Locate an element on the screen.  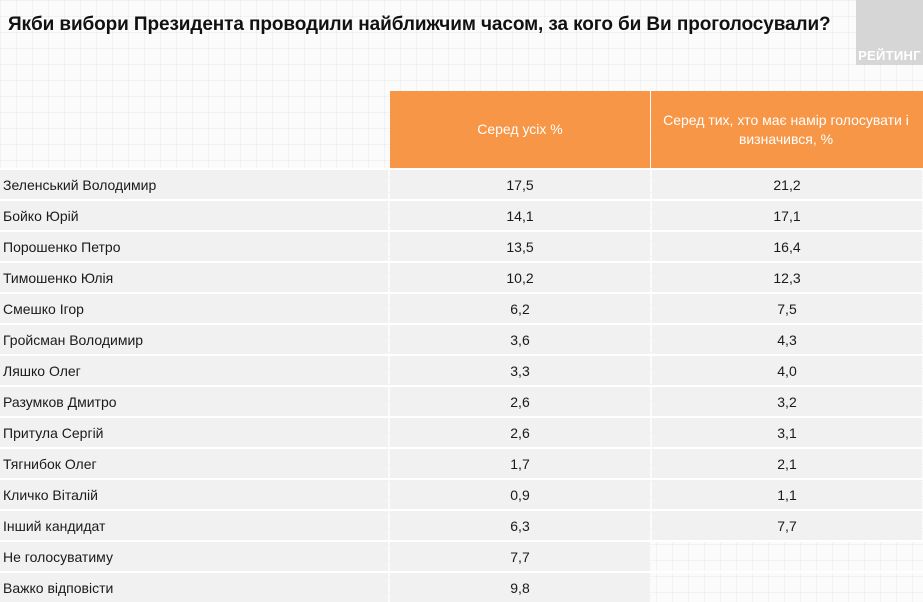
table-row: Тимошенко Юлія 10,2 12,3 is located at coordinates (461, 276).